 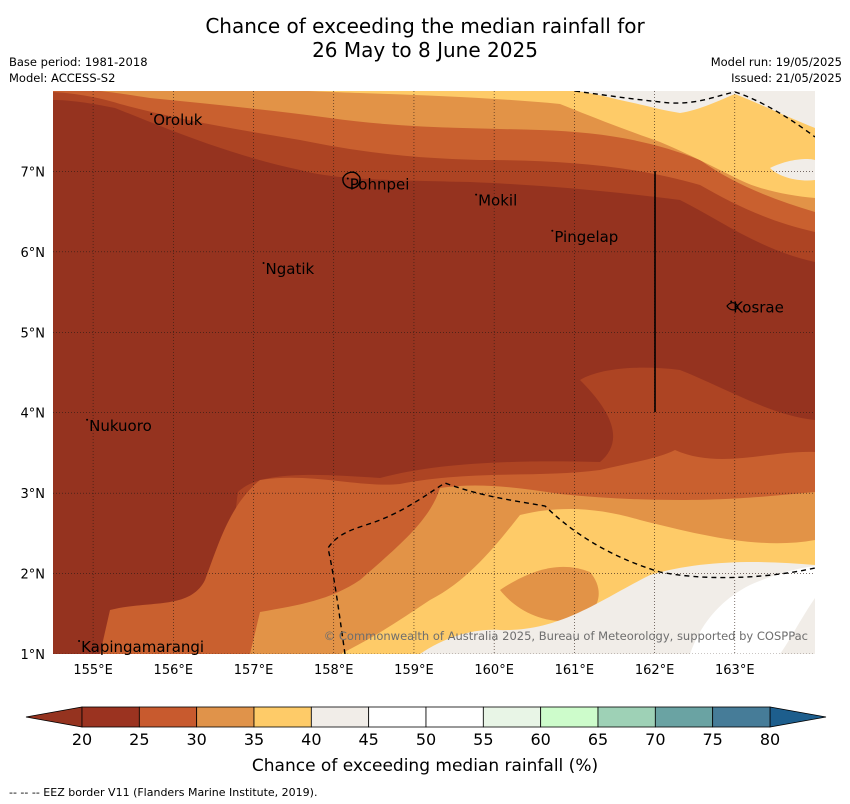 I want to click on lat-tick-labels: 1°N 2°N 3°N 4°N 5°N 6°N 7°N, so click(x=33, y=414).